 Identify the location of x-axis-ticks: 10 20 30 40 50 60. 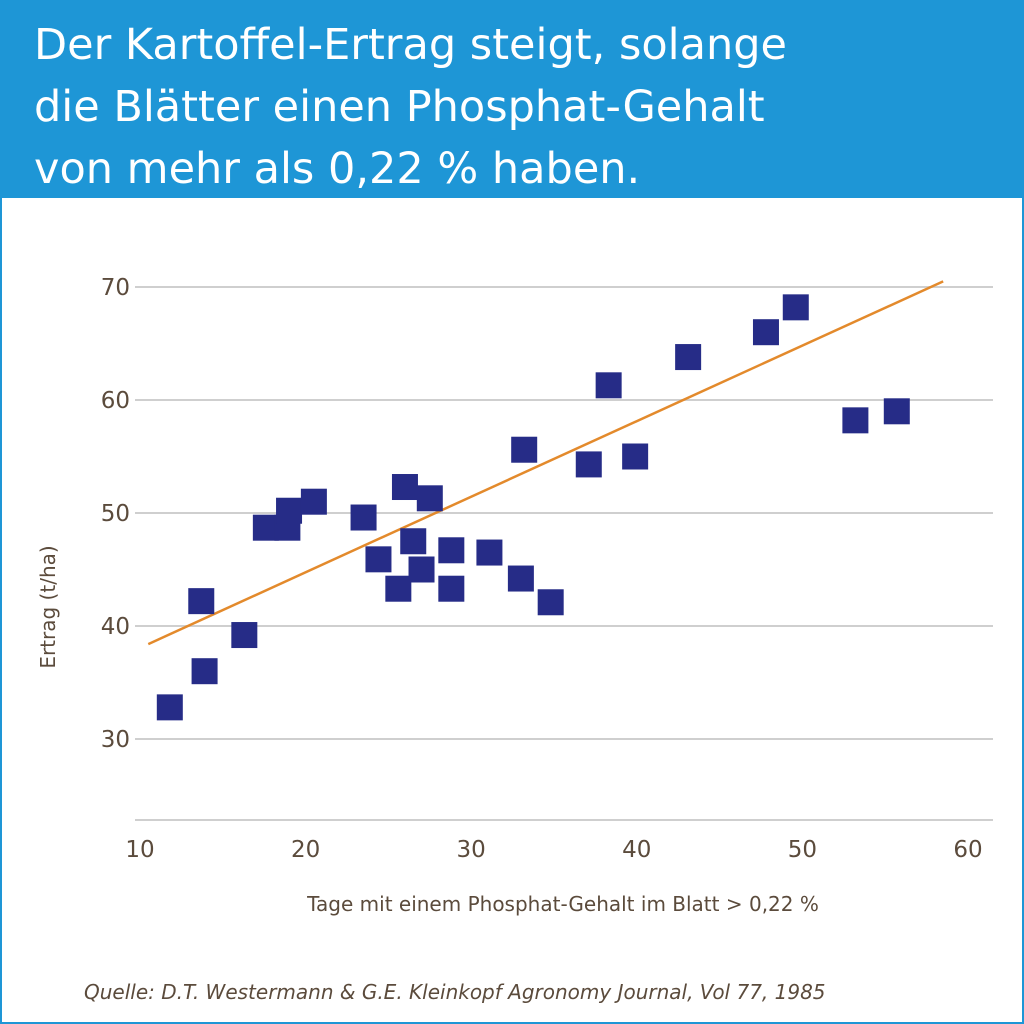
(553, 850).